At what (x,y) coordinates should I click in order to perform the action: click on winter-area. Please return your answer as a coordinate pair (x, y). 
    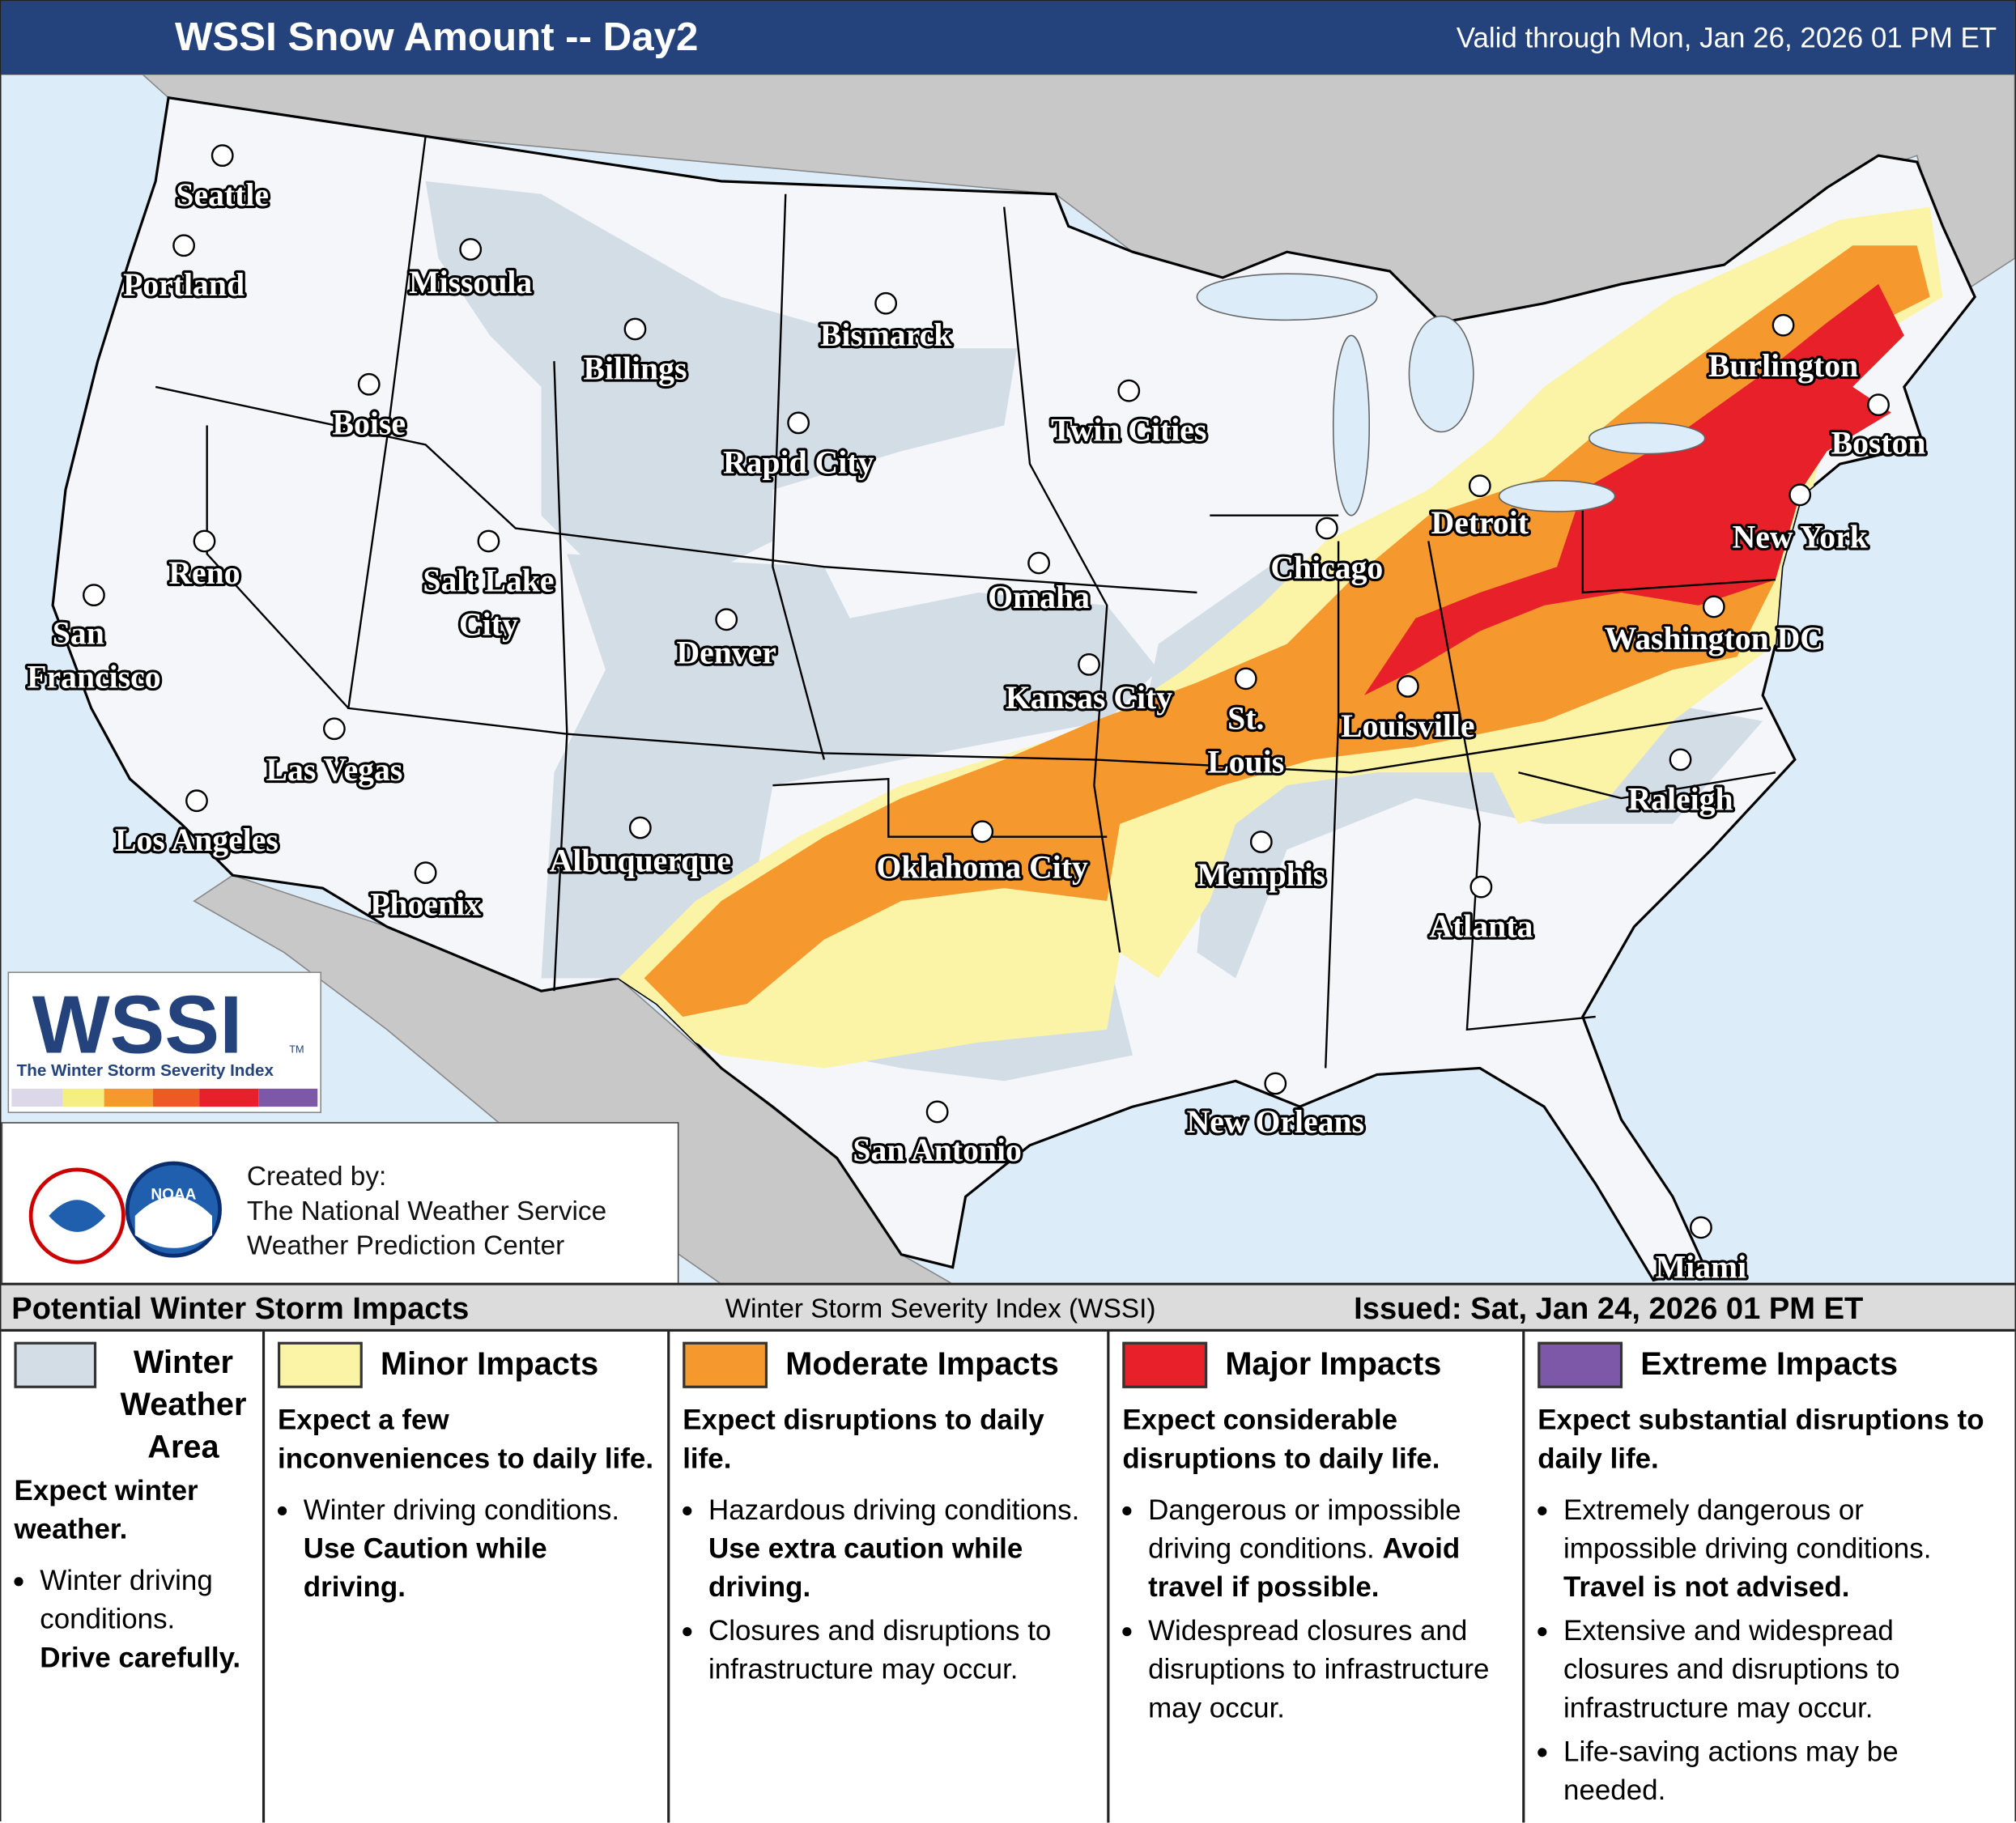
    Looking at the image, I should click on (850, 767).